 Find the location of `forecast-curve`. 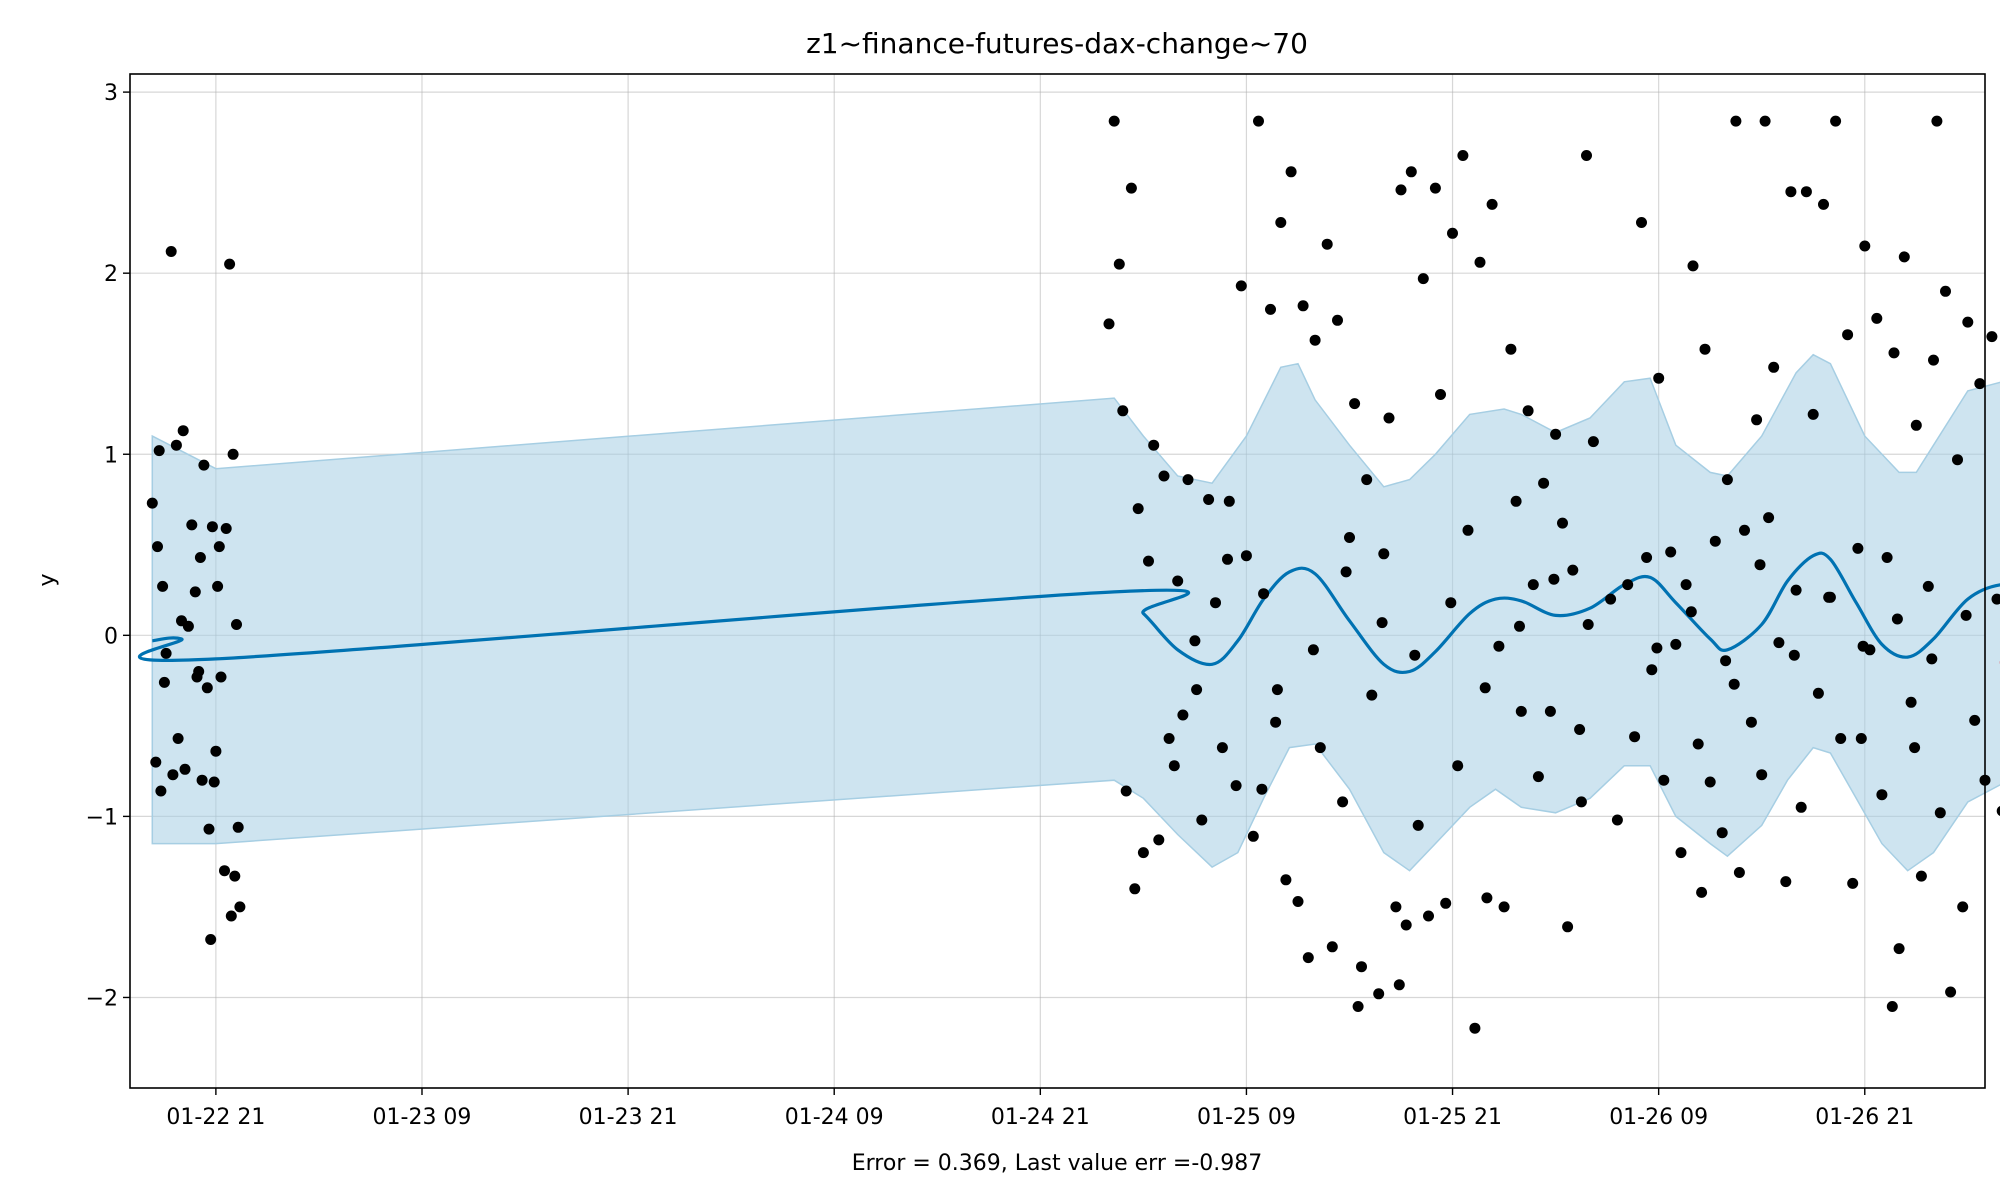

forecast-curve is located at coordinates (1068, 613).